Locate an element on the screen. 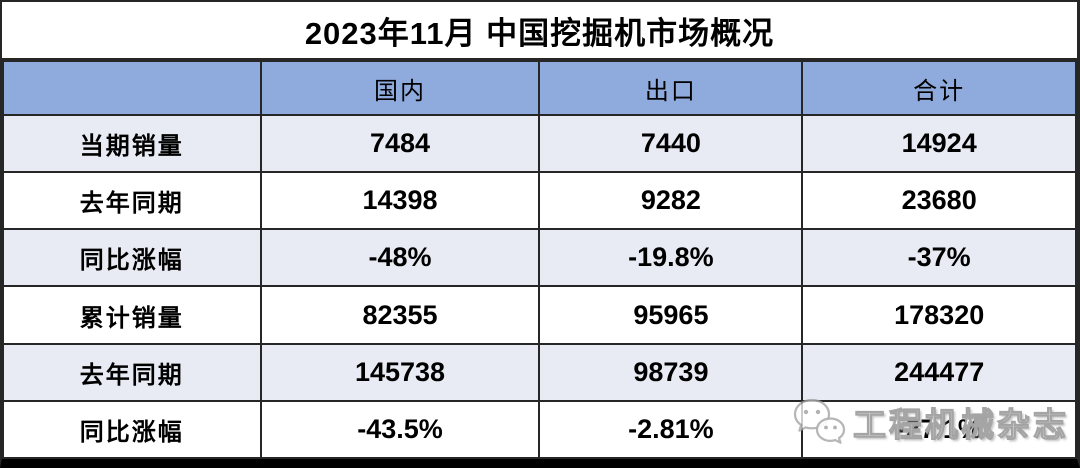 This screenshot has width=1080, height=468. cell-value: 98739 is located at coordinates (671, 372).